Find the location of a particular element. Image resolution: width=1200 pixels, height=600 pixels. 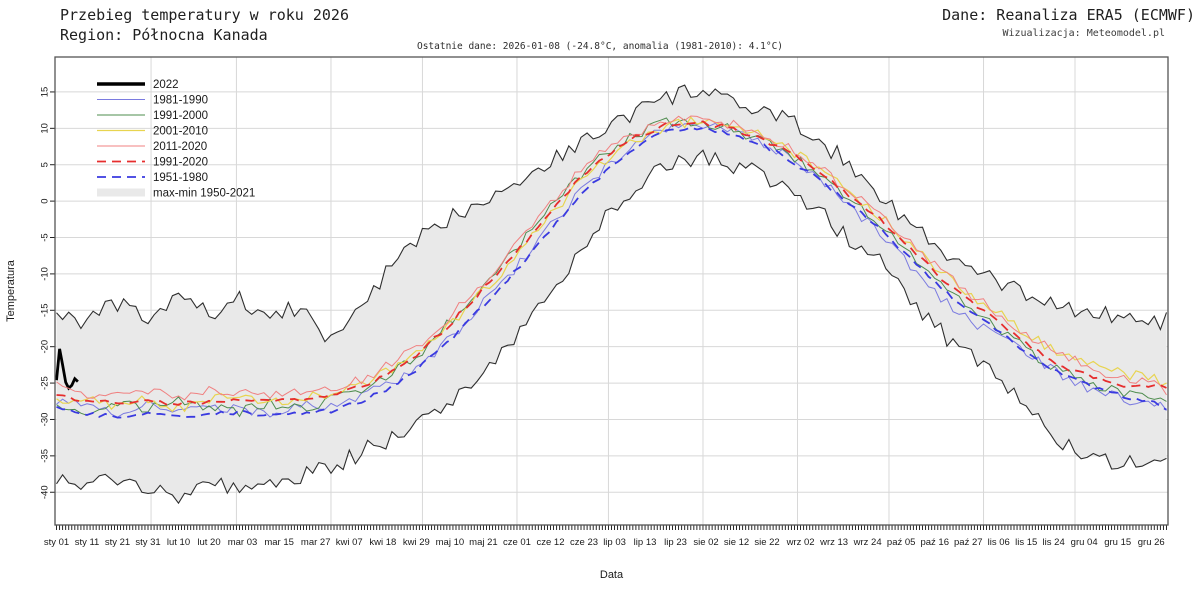

x-tick-label: lut 20 is located at coordinates (208, 542).